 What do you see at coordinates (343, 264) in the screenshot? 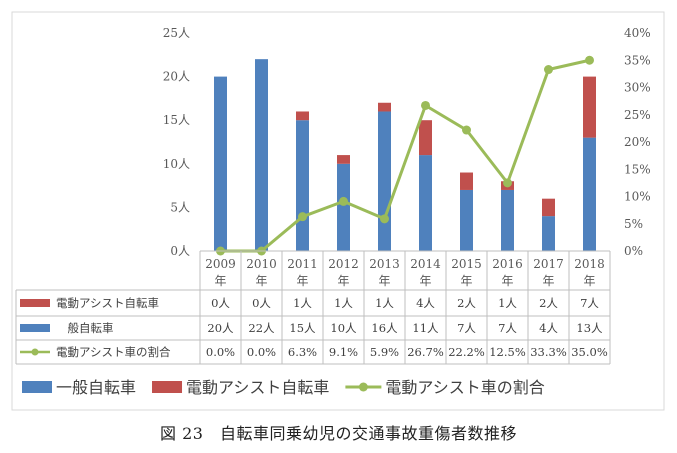
I see `x-tick-label: 2012` at bounding box center [343, 264].